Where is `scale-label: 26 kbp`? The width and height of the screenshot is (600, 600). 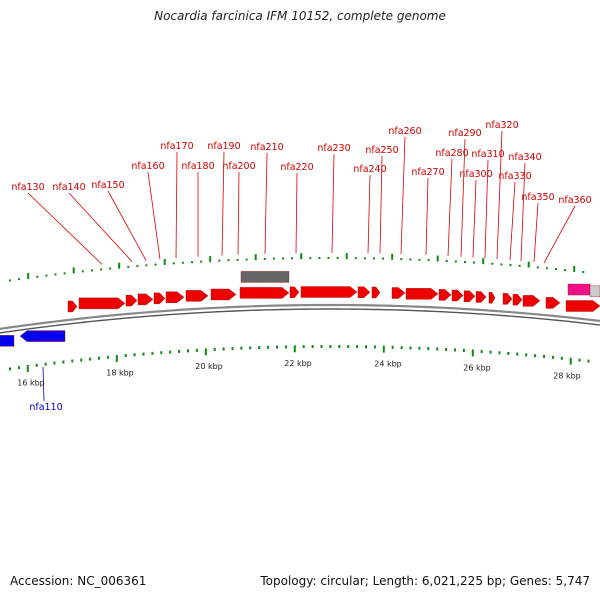
scale-label: 26 kbp is located at coordinates (477, 368).